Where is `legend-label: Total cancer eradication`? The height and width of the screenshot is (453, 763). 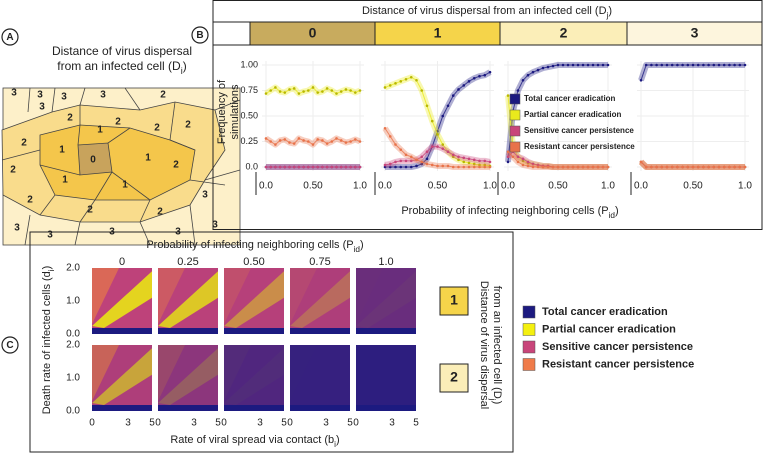
legend-label: Total cancer eradication is located at coordinates (570, 98).